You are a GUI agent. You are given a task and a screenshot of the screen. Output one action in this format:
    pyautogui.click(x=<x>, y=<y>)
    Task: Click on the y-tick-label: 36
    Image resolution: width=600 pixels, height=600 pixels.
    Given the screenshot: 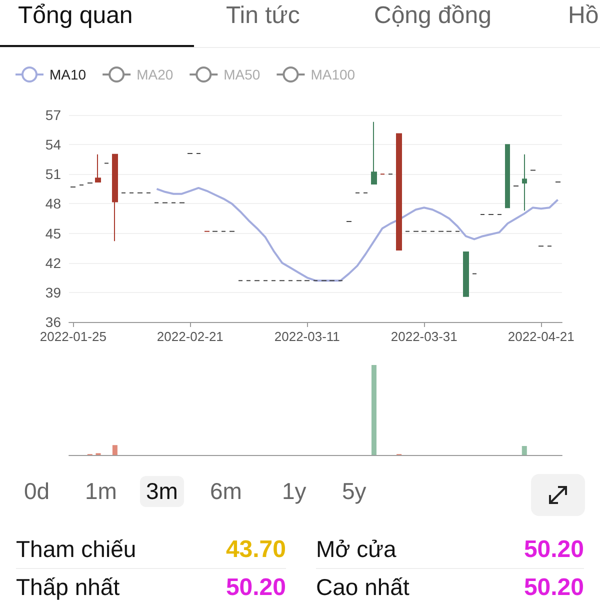 What is the action you would take?
    pyautogui.click(x=53, y=322)
    